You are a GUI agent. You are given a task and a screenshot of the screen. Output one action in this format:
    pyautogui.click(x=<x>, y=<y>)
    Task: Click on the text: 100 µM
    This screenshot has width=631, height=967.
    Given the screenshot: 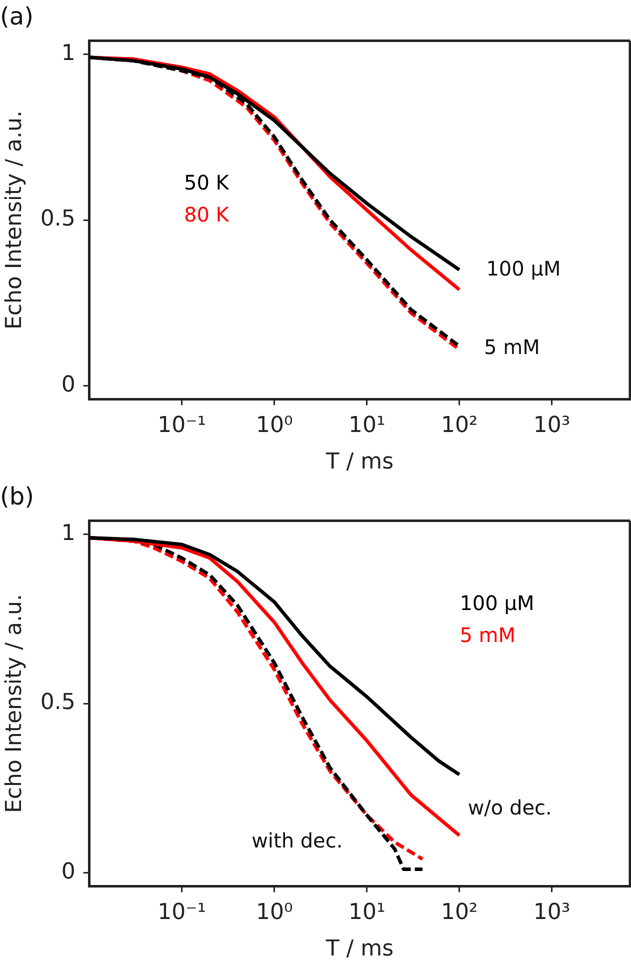 What is the action you would take?
    pyautogui.click(x=497, y=603)
    